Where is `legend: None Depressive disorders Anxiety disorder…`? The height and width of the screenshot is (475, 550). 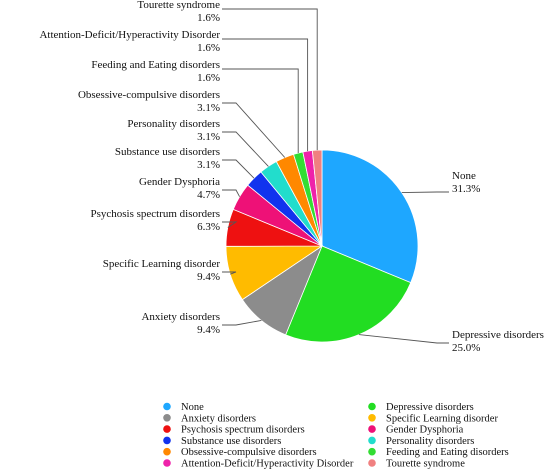 legend: None Depressive disorders Anxiety disorder… is located at coordinates (336, 436).